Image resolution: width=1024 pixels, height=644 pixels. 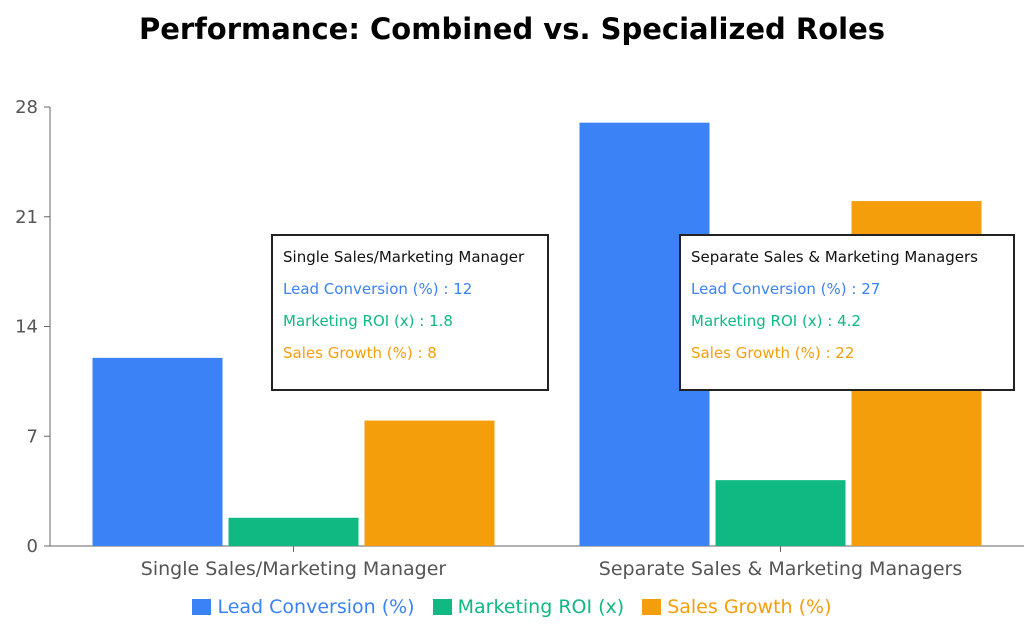 I want to click on x-tick-label: Separate Sales & Marketing Managers, so click(x=780, y=569).